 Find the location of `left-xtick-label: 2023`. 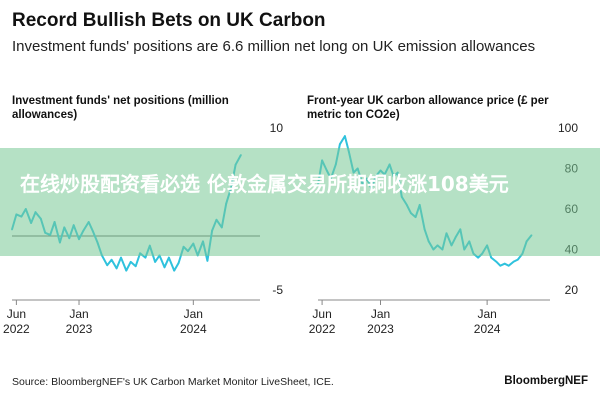

left-xtick-label: 2023 is located at coordinates (79, 329).